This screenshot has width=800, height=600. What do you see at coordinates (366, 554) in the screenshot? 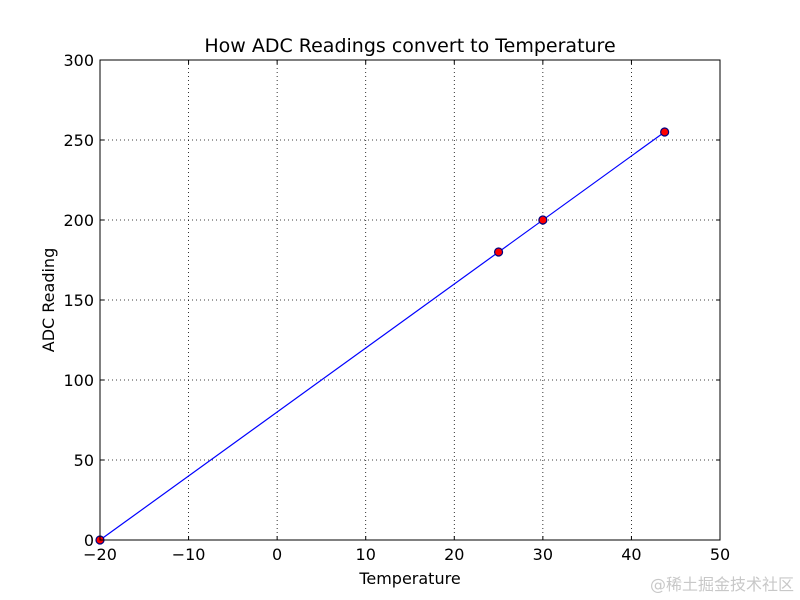
I see `x-tick-label: 10` at bounding box center [366, 554].